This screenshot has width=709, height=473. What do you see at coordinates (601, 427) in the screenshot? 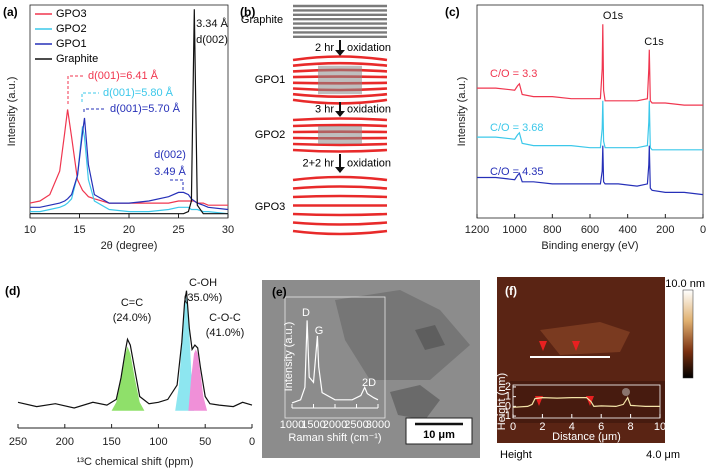
I see `x-tick-label: 6` at bounding box center [601, 427].